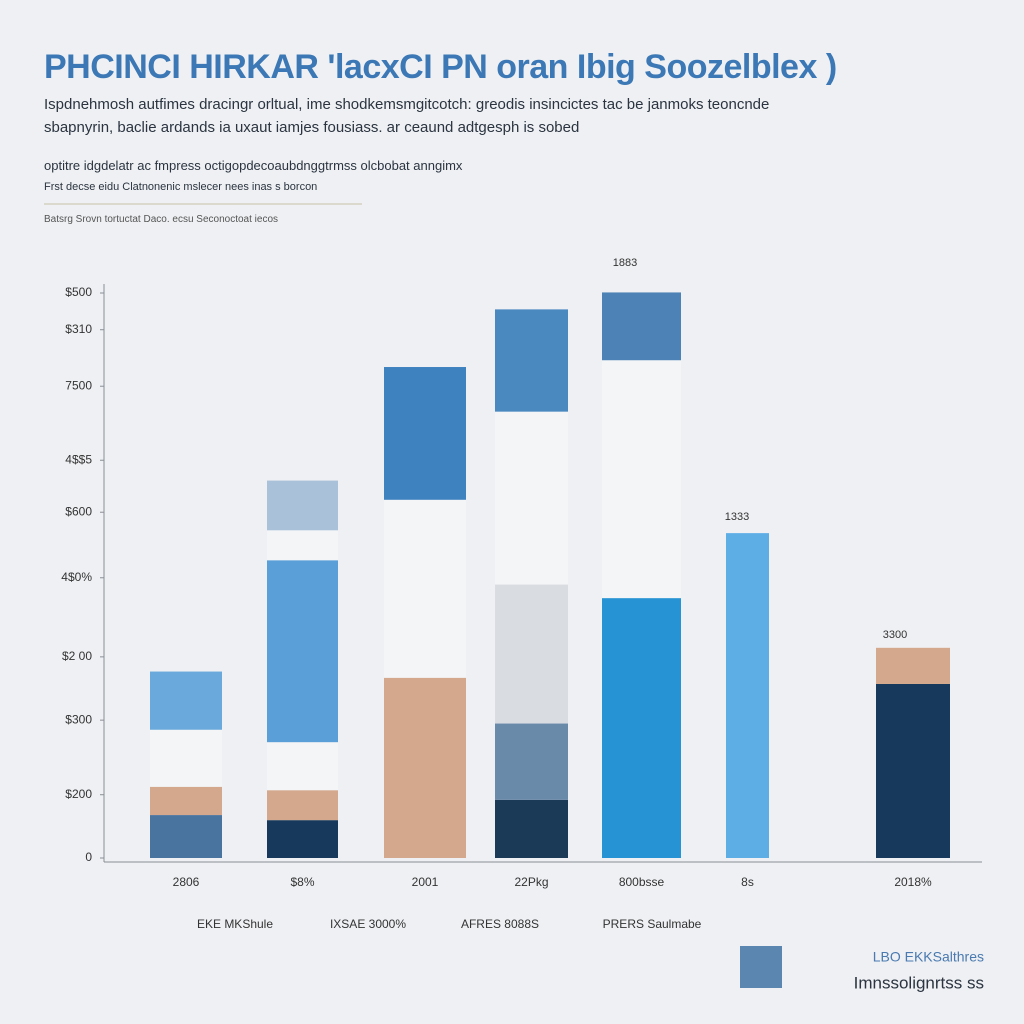 The width and height of the screenshot is (1024, 1024). I want to click on y-tick-label: $500, so click(78, 292).